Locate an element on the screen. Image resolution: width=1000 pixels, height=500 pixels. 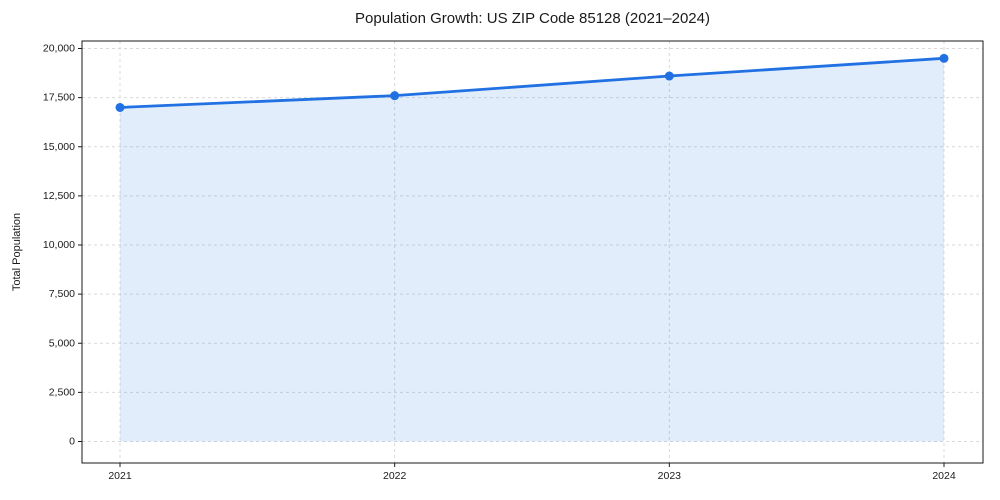
x-tick-label: 2023 is located at coordinates (670, 476).